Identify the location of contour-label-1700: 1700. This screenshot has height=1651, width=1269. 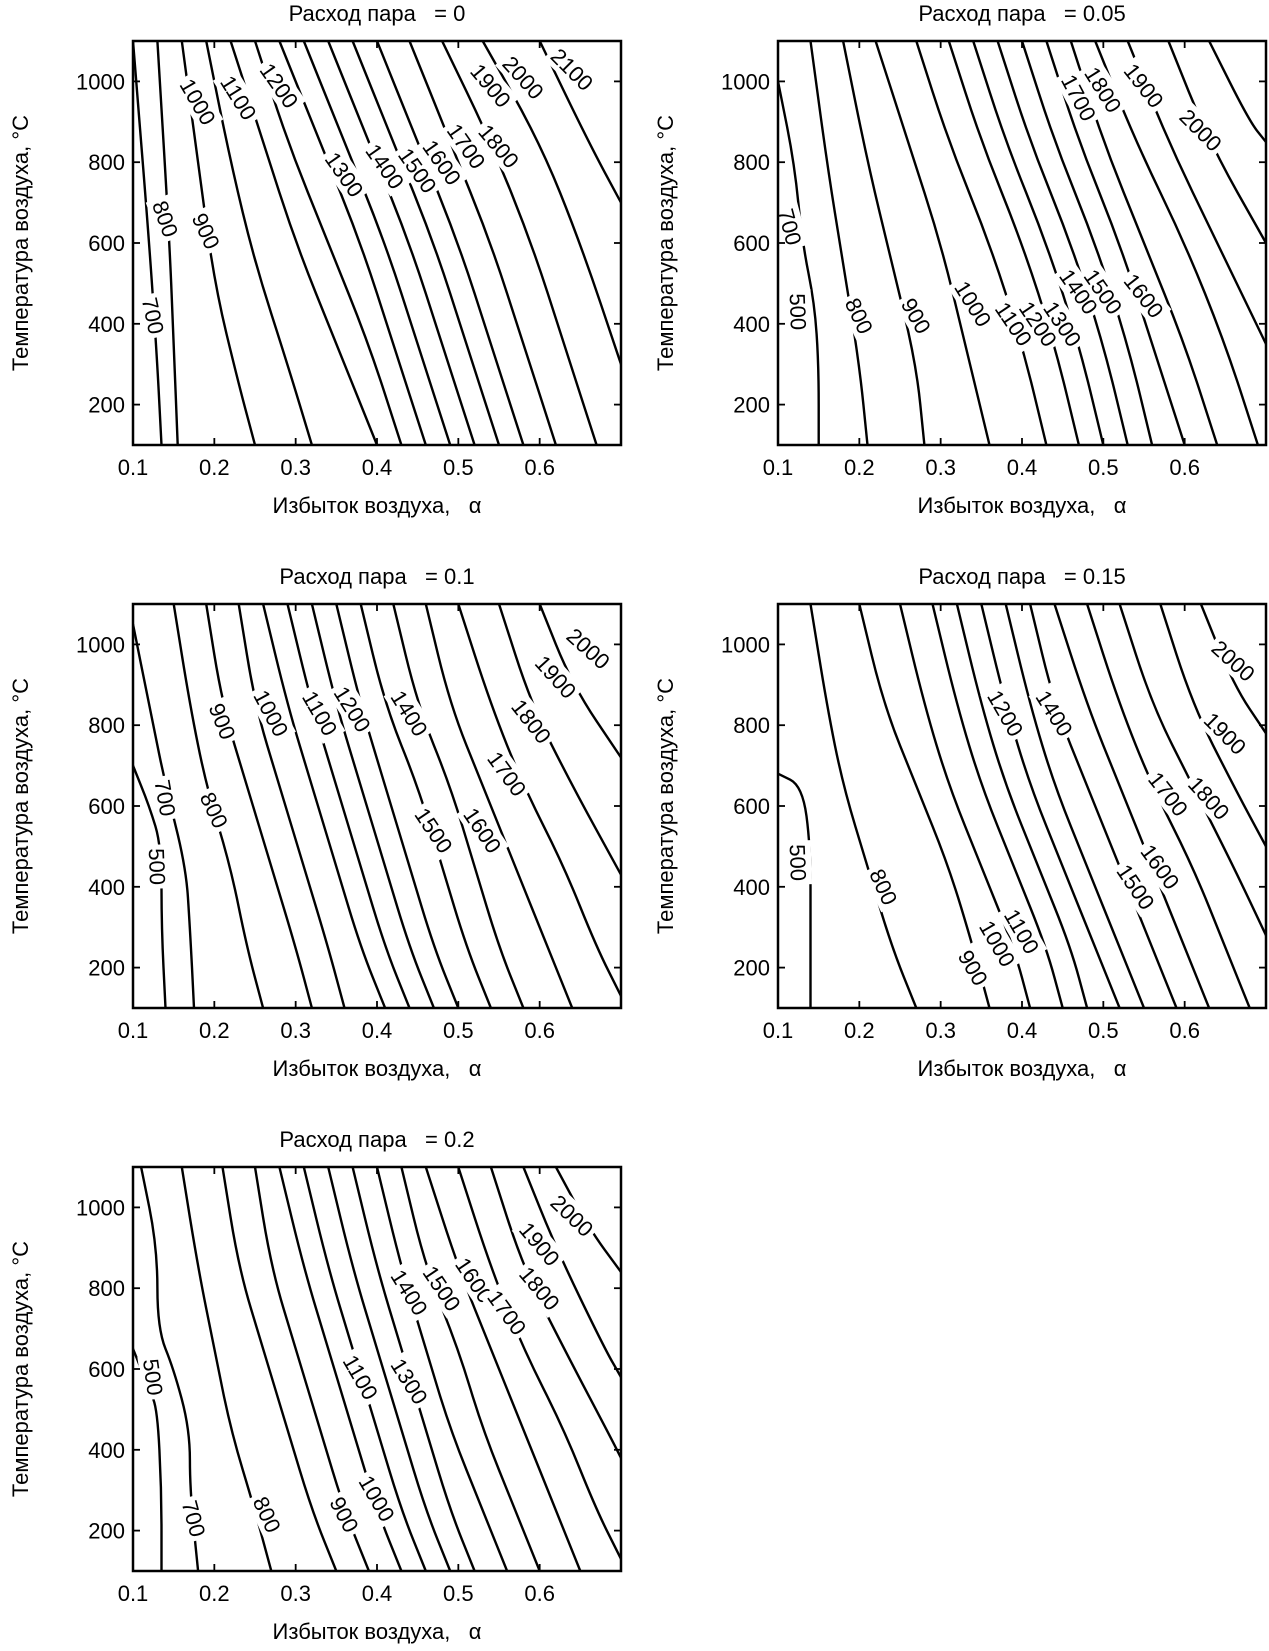
(1168, 793).